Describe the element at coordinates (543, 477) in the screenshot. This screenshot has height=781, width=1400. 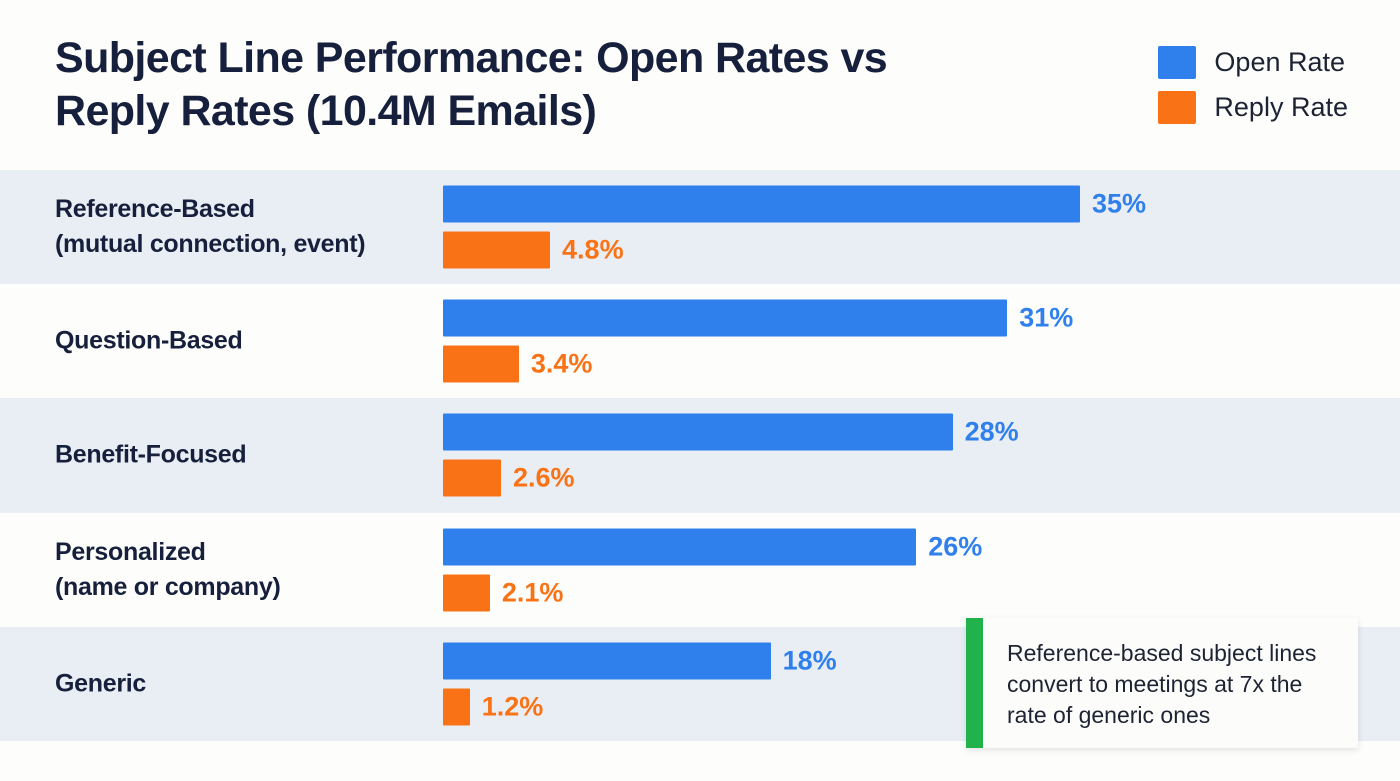
I see `bar-value-reply-rate: 2.6%` at that location.